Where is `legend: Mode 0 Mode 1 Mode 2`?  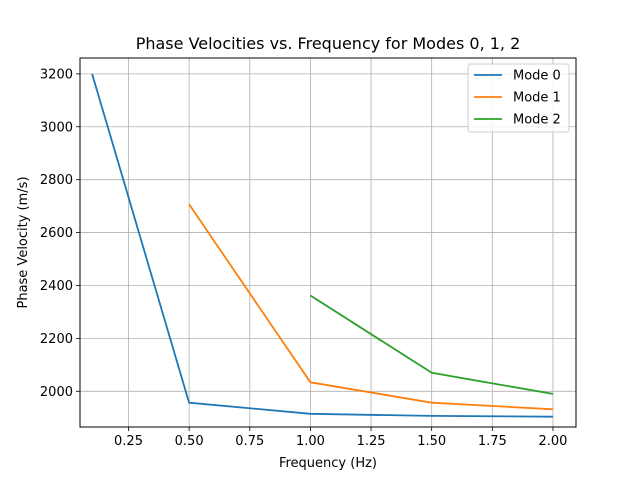 legend: Mode 0 Mode 1 Mode 2 is located at coordinates (518, 98).